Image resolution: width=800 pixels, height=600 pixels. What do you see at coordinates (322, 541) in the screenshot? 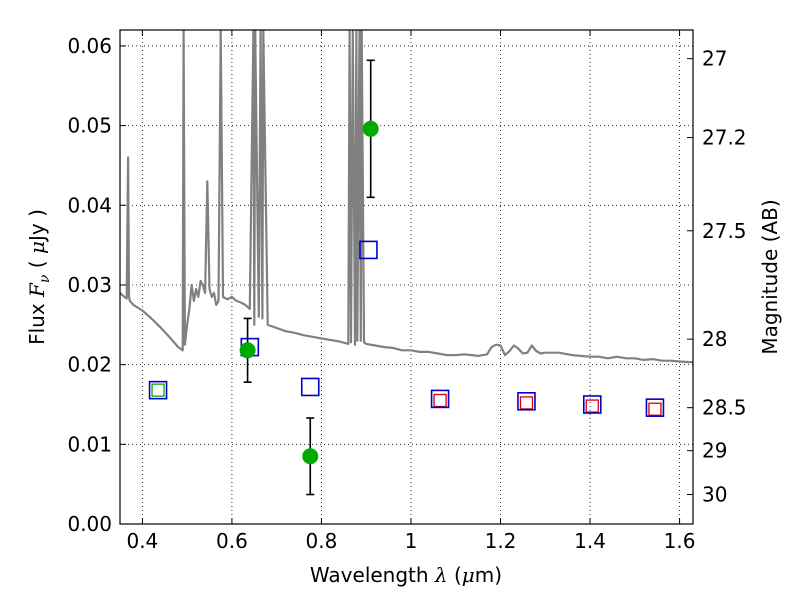
I see `x-tick-label: 0.8` at bounding box center [322, 541].